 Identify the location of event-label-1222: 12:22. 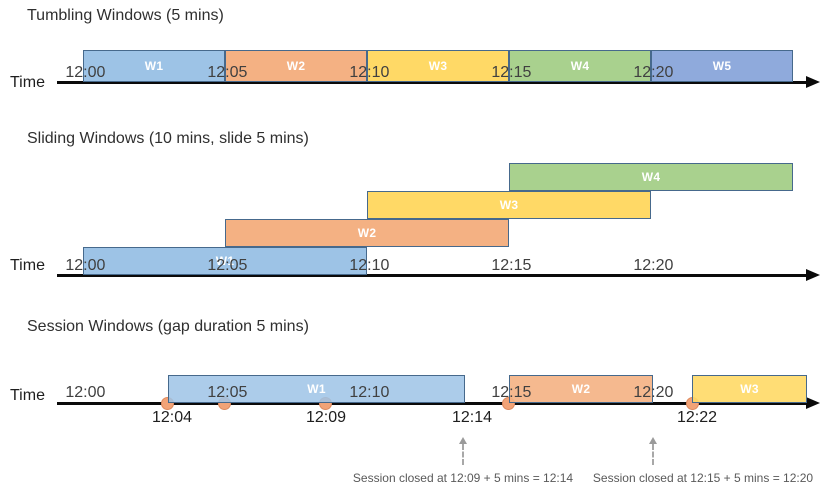
(697, 417).